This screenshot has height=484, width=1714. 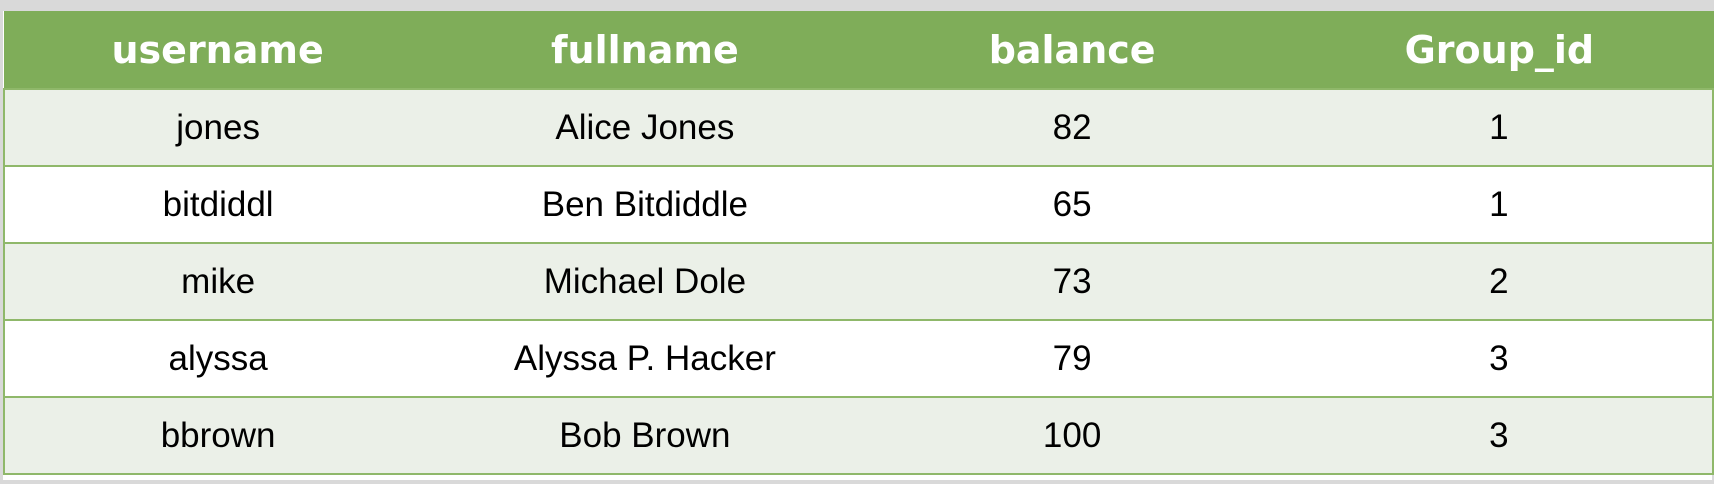 I want to click on cell-username: mike, so click(x=217, y=281).